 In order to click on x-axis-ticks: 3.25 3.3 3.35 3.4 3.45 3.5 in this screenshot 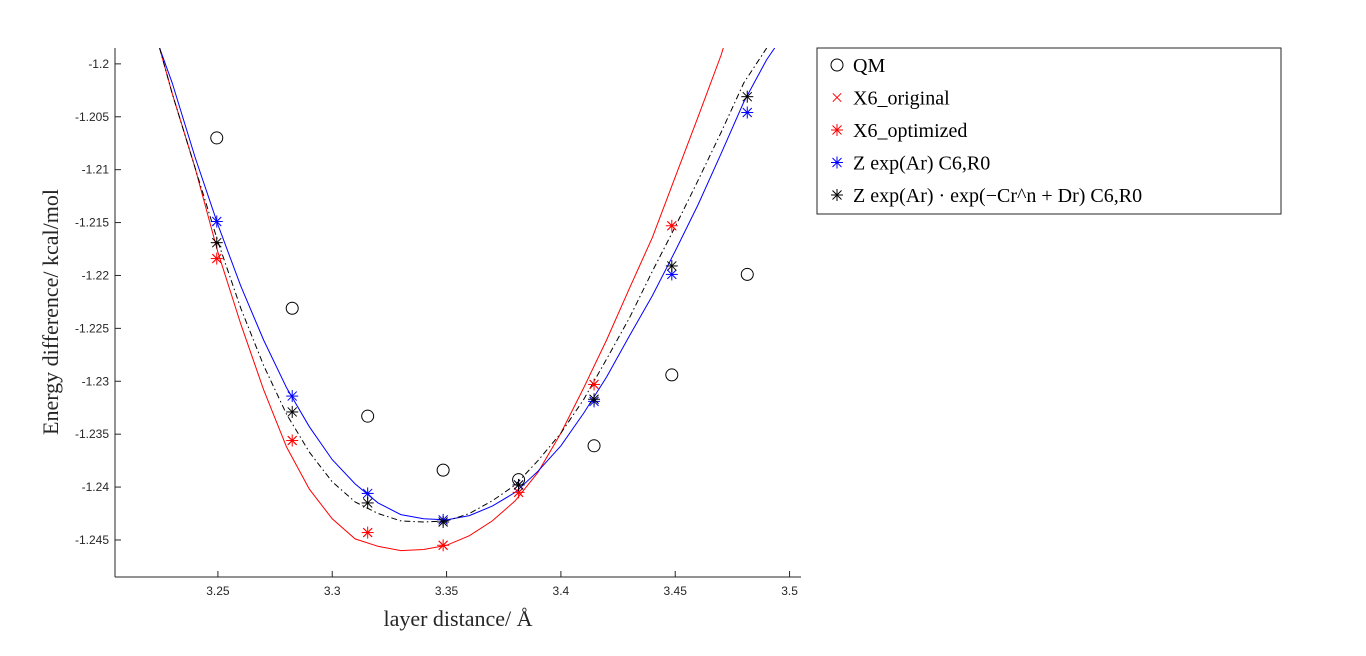, I will do `click(502, 584)`.